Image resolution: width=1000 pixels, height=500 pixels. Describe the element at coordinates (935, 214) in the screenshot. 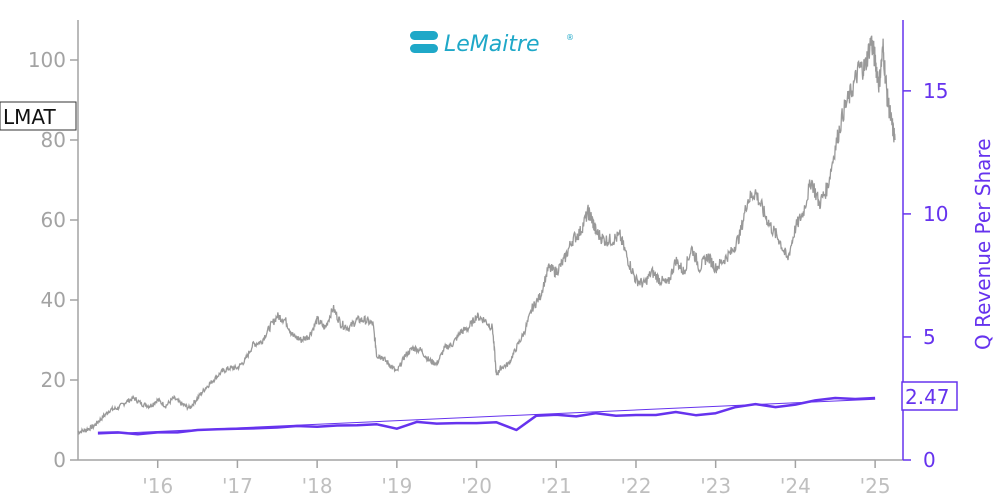

I see `y-right-tick-label: 10` at that location.